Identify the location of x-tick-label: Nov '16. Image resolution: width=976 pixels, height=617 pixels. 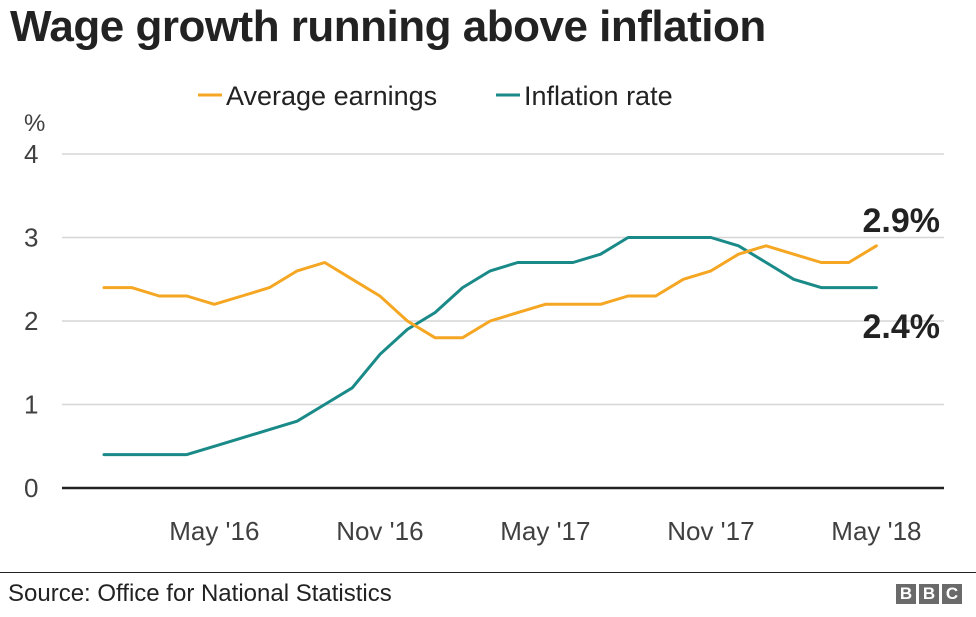
(379, 531).